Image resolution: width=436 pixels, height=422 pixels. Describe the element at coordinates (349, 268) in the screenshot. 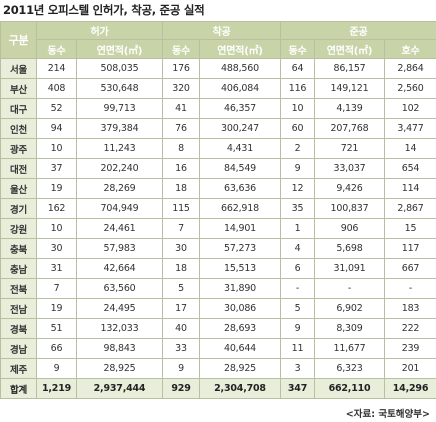

I see `value-cell: 31,091` at that location.